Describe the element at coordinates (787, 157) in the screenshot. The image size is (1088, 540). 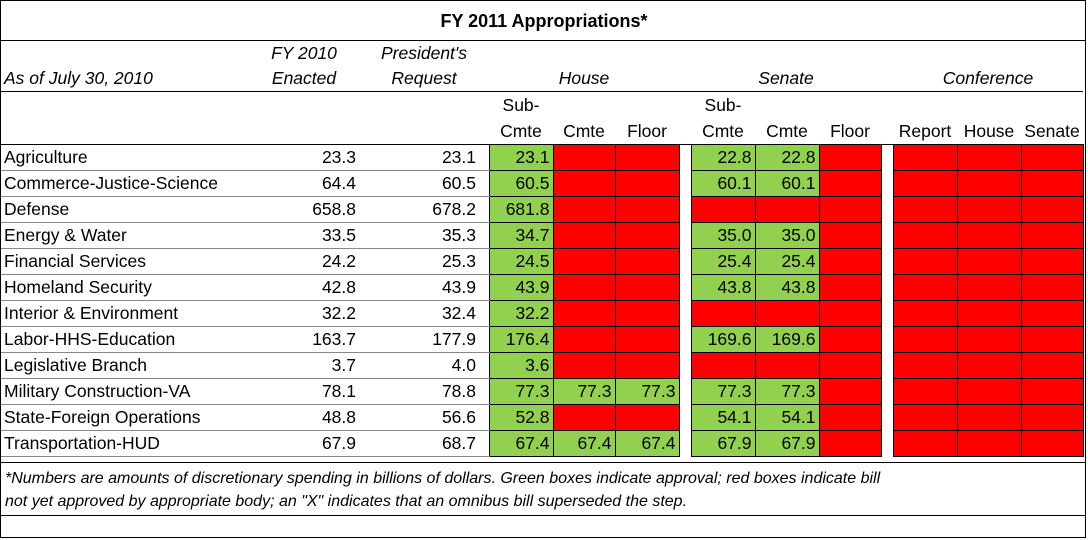
I see `senate-status-cell: 22.8` at that location.